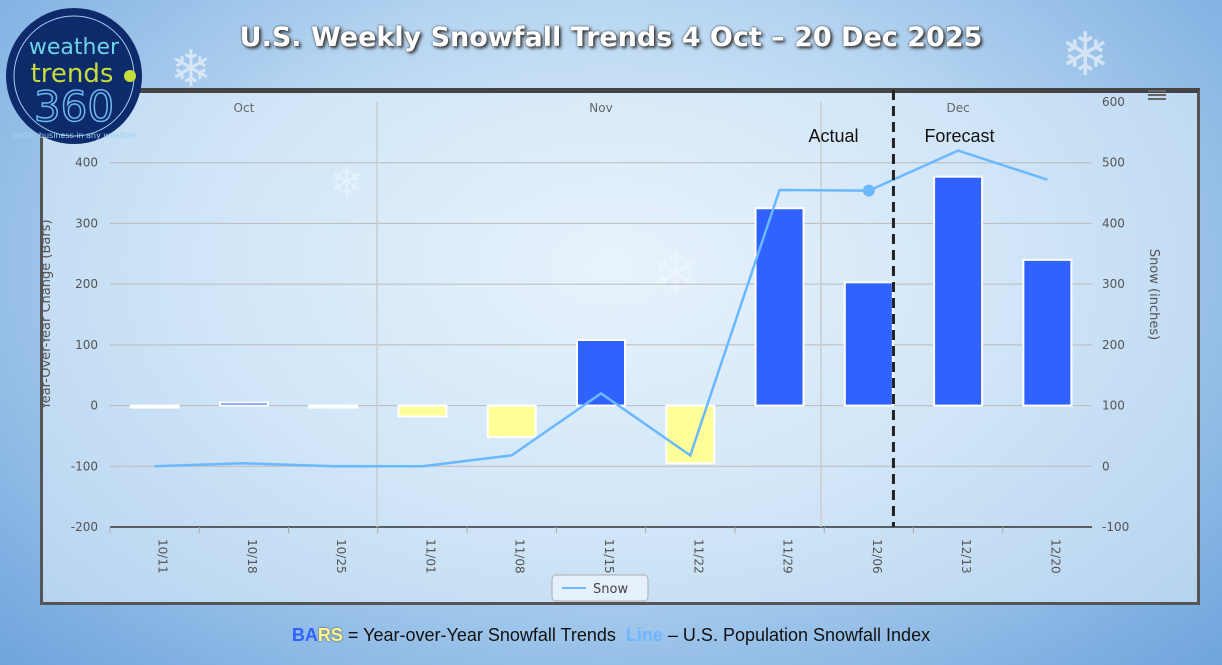 This screenshot has width=1222, height=665. What do you see at coordinates (958, 291) in the screenshot?
I see `bar-12/13` at bounding box center [958, 291].